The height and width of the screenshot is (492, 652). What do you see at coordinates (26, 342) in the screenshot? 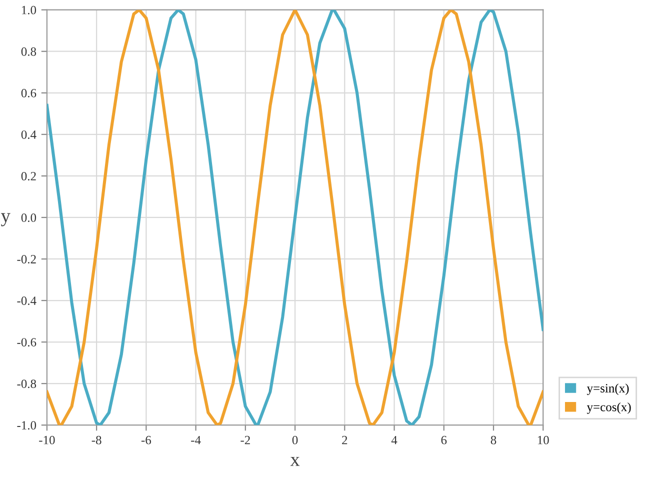
I see `y-tick-label: -0.6` at bounding box center [26, 342].